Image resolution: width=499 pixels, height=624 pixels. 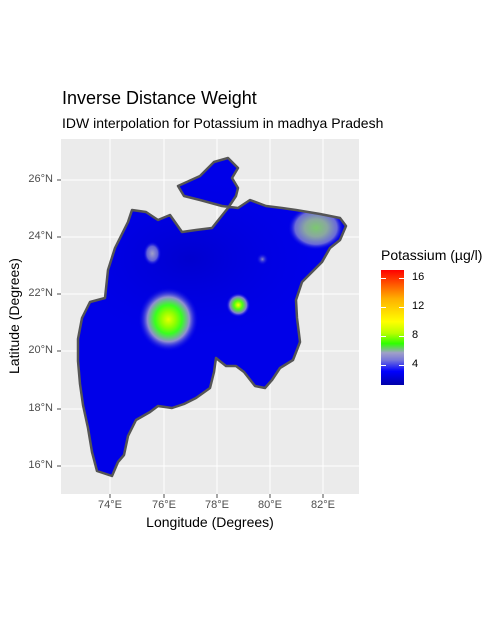 What do you see at coordinates (217, 505) in the screenshot?
I see `x-tick-label: 78°E` at bounding box center [217, 505].